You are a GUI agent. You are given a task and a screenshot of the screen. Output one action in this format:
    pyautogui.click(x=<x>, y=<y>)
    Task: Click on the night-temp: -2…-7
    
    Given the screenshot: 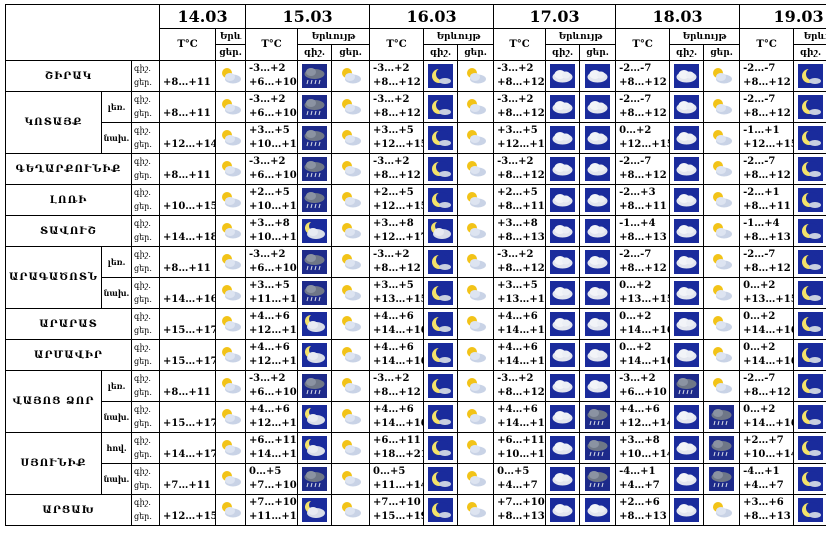 What is the action you would take?
    pyautogui.click(x=759, y=378)
    